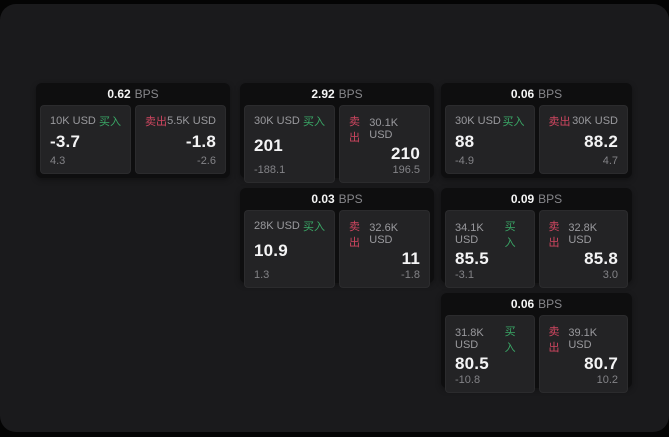 The image size is (669, 437). I want to click on sell-change: 3.0, so click(610, 274).